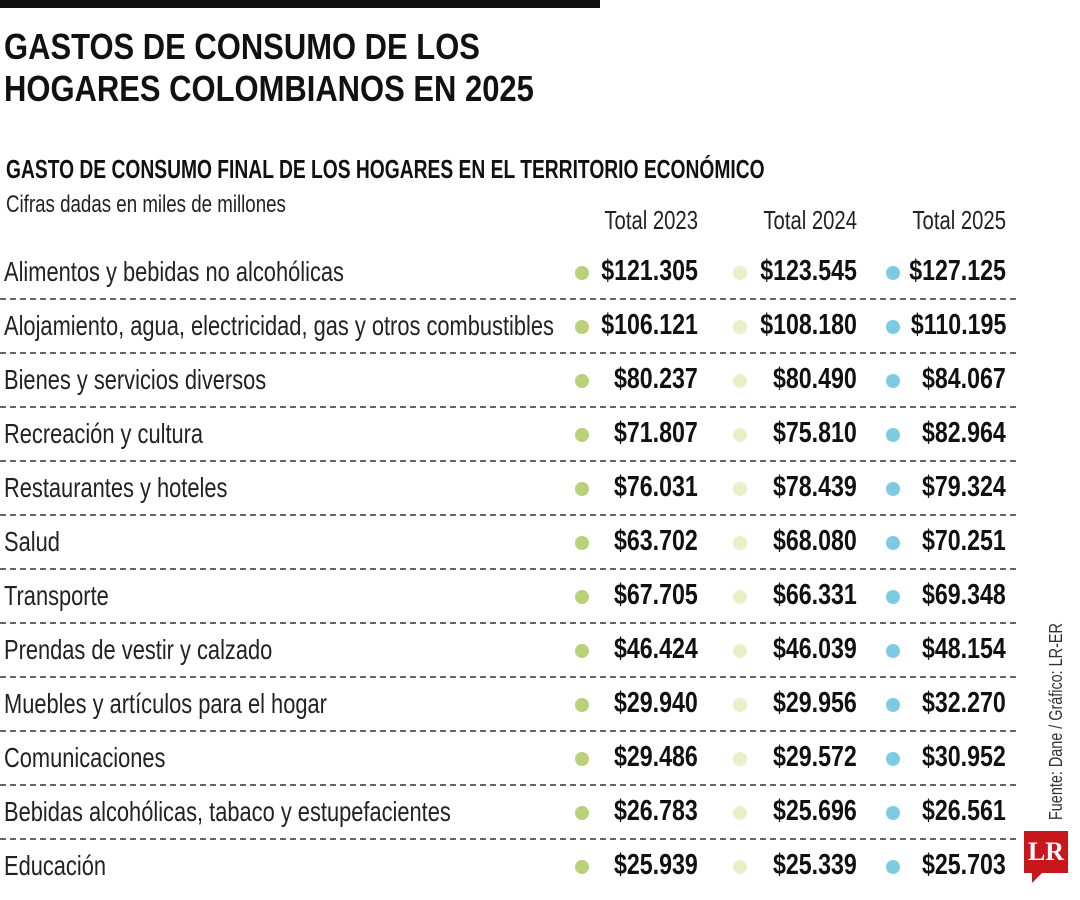  I want to click on row-label: Alimentos y bebidas no alcohólicas, so click(174, 271).